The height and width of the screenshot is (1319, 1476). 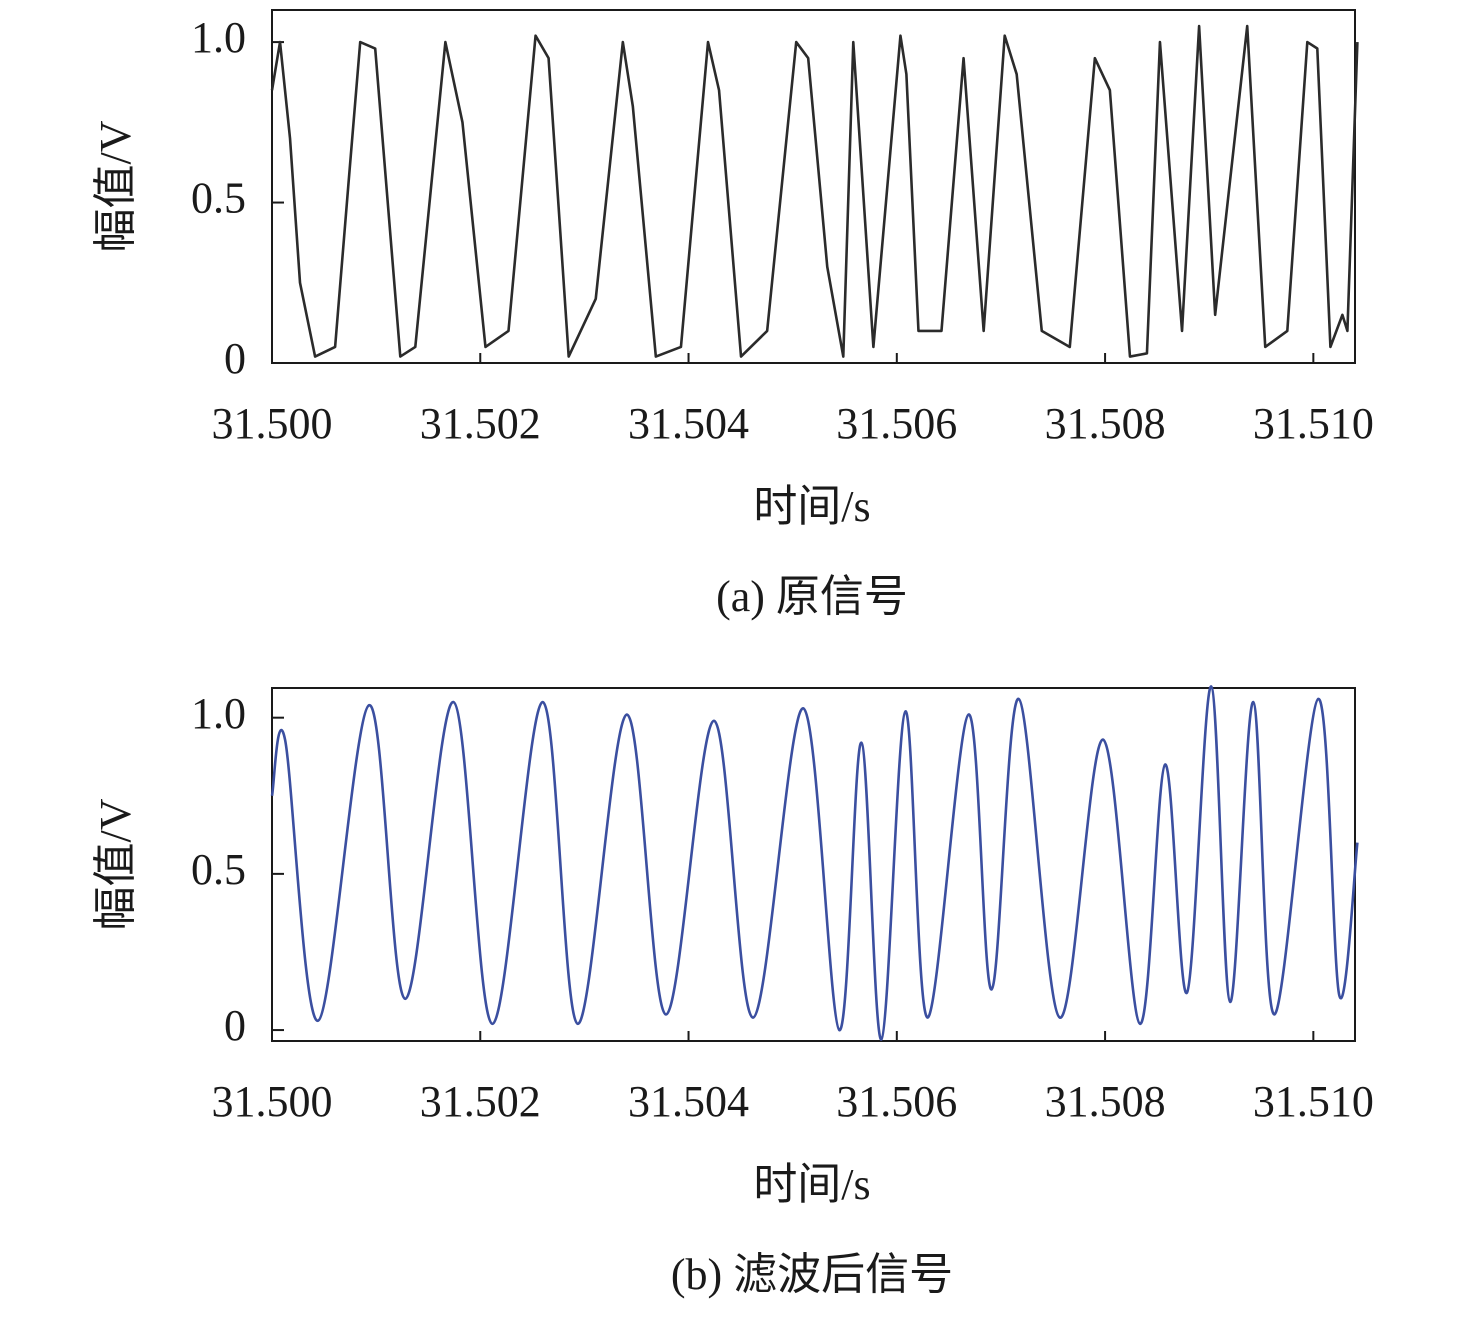 I want to click on caption: (a) 原信号, so click(x=812, y=596).